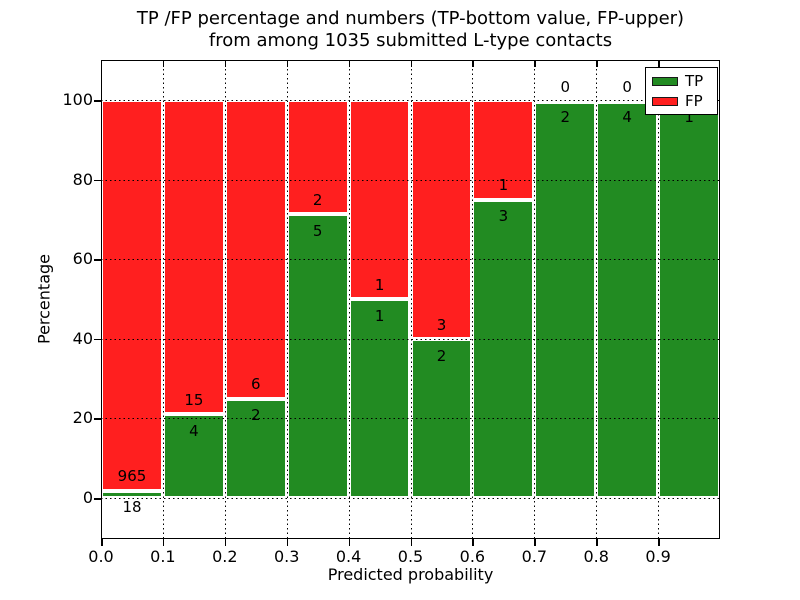  Describe the element at coordinates (317, 355) in the screenshot. I see `bar-tp-0.3-0.4` at that location.